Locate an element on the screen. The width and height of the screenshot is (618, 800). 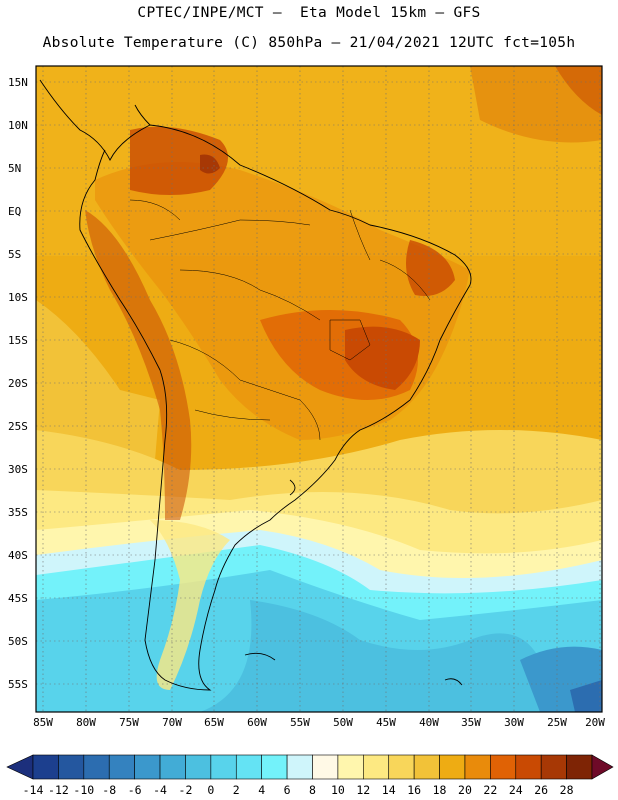
colorbar-label: 22 is located at coordinates (490, 790).